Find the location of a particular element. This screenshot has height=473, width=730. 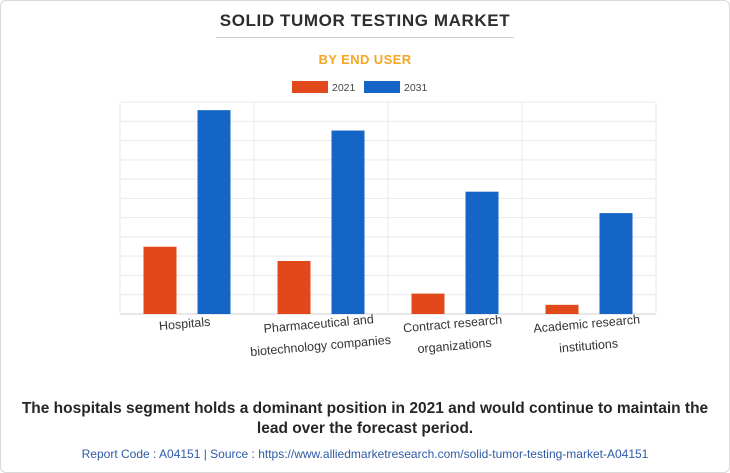

legend-label-2021: 2021 is located at coordinates (344, 88).